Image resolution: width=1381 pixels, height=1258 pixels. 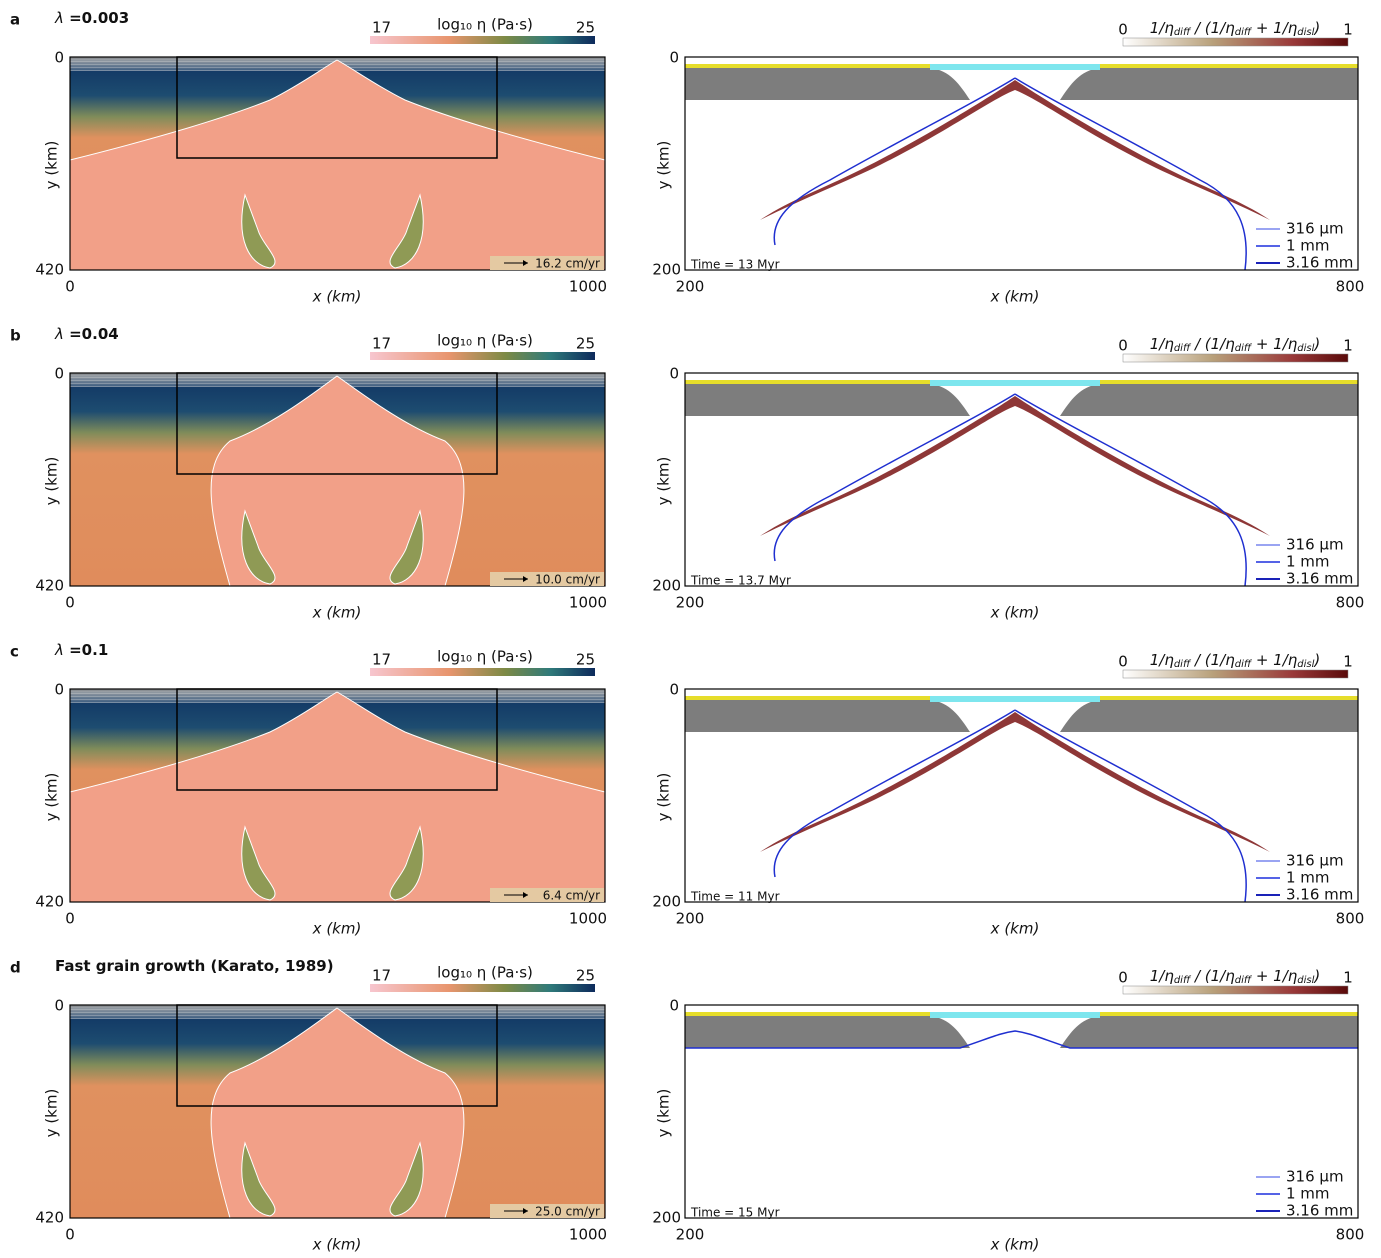 I want to click on row-label-text: =0.04, so click(x=91, y=334).